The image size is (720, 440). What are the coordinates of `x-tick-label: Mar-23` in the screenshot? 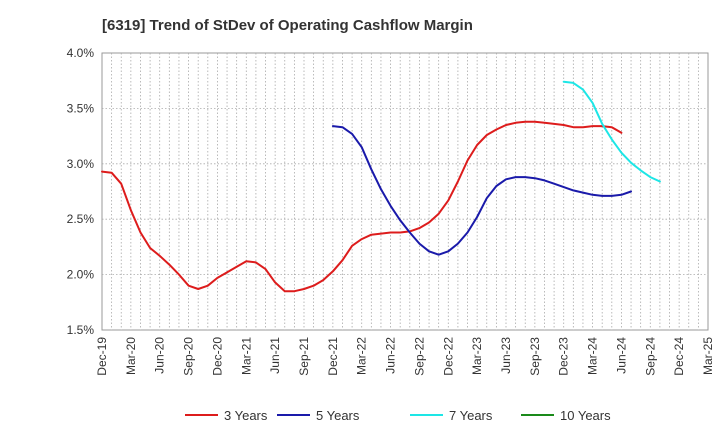 It's located at (477, 356).